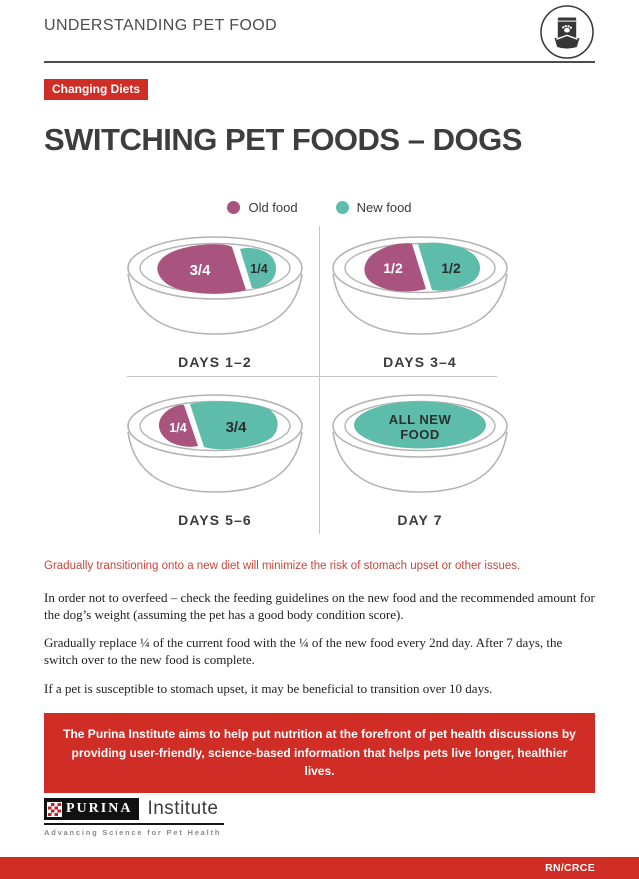 Image resolution: width=639 pixels, height=879 pixels. Describe the element at coordinates (215, 285) in the screenshot. I see `bowl-days-1-2-graphic: 3/4 1/4` at that location.